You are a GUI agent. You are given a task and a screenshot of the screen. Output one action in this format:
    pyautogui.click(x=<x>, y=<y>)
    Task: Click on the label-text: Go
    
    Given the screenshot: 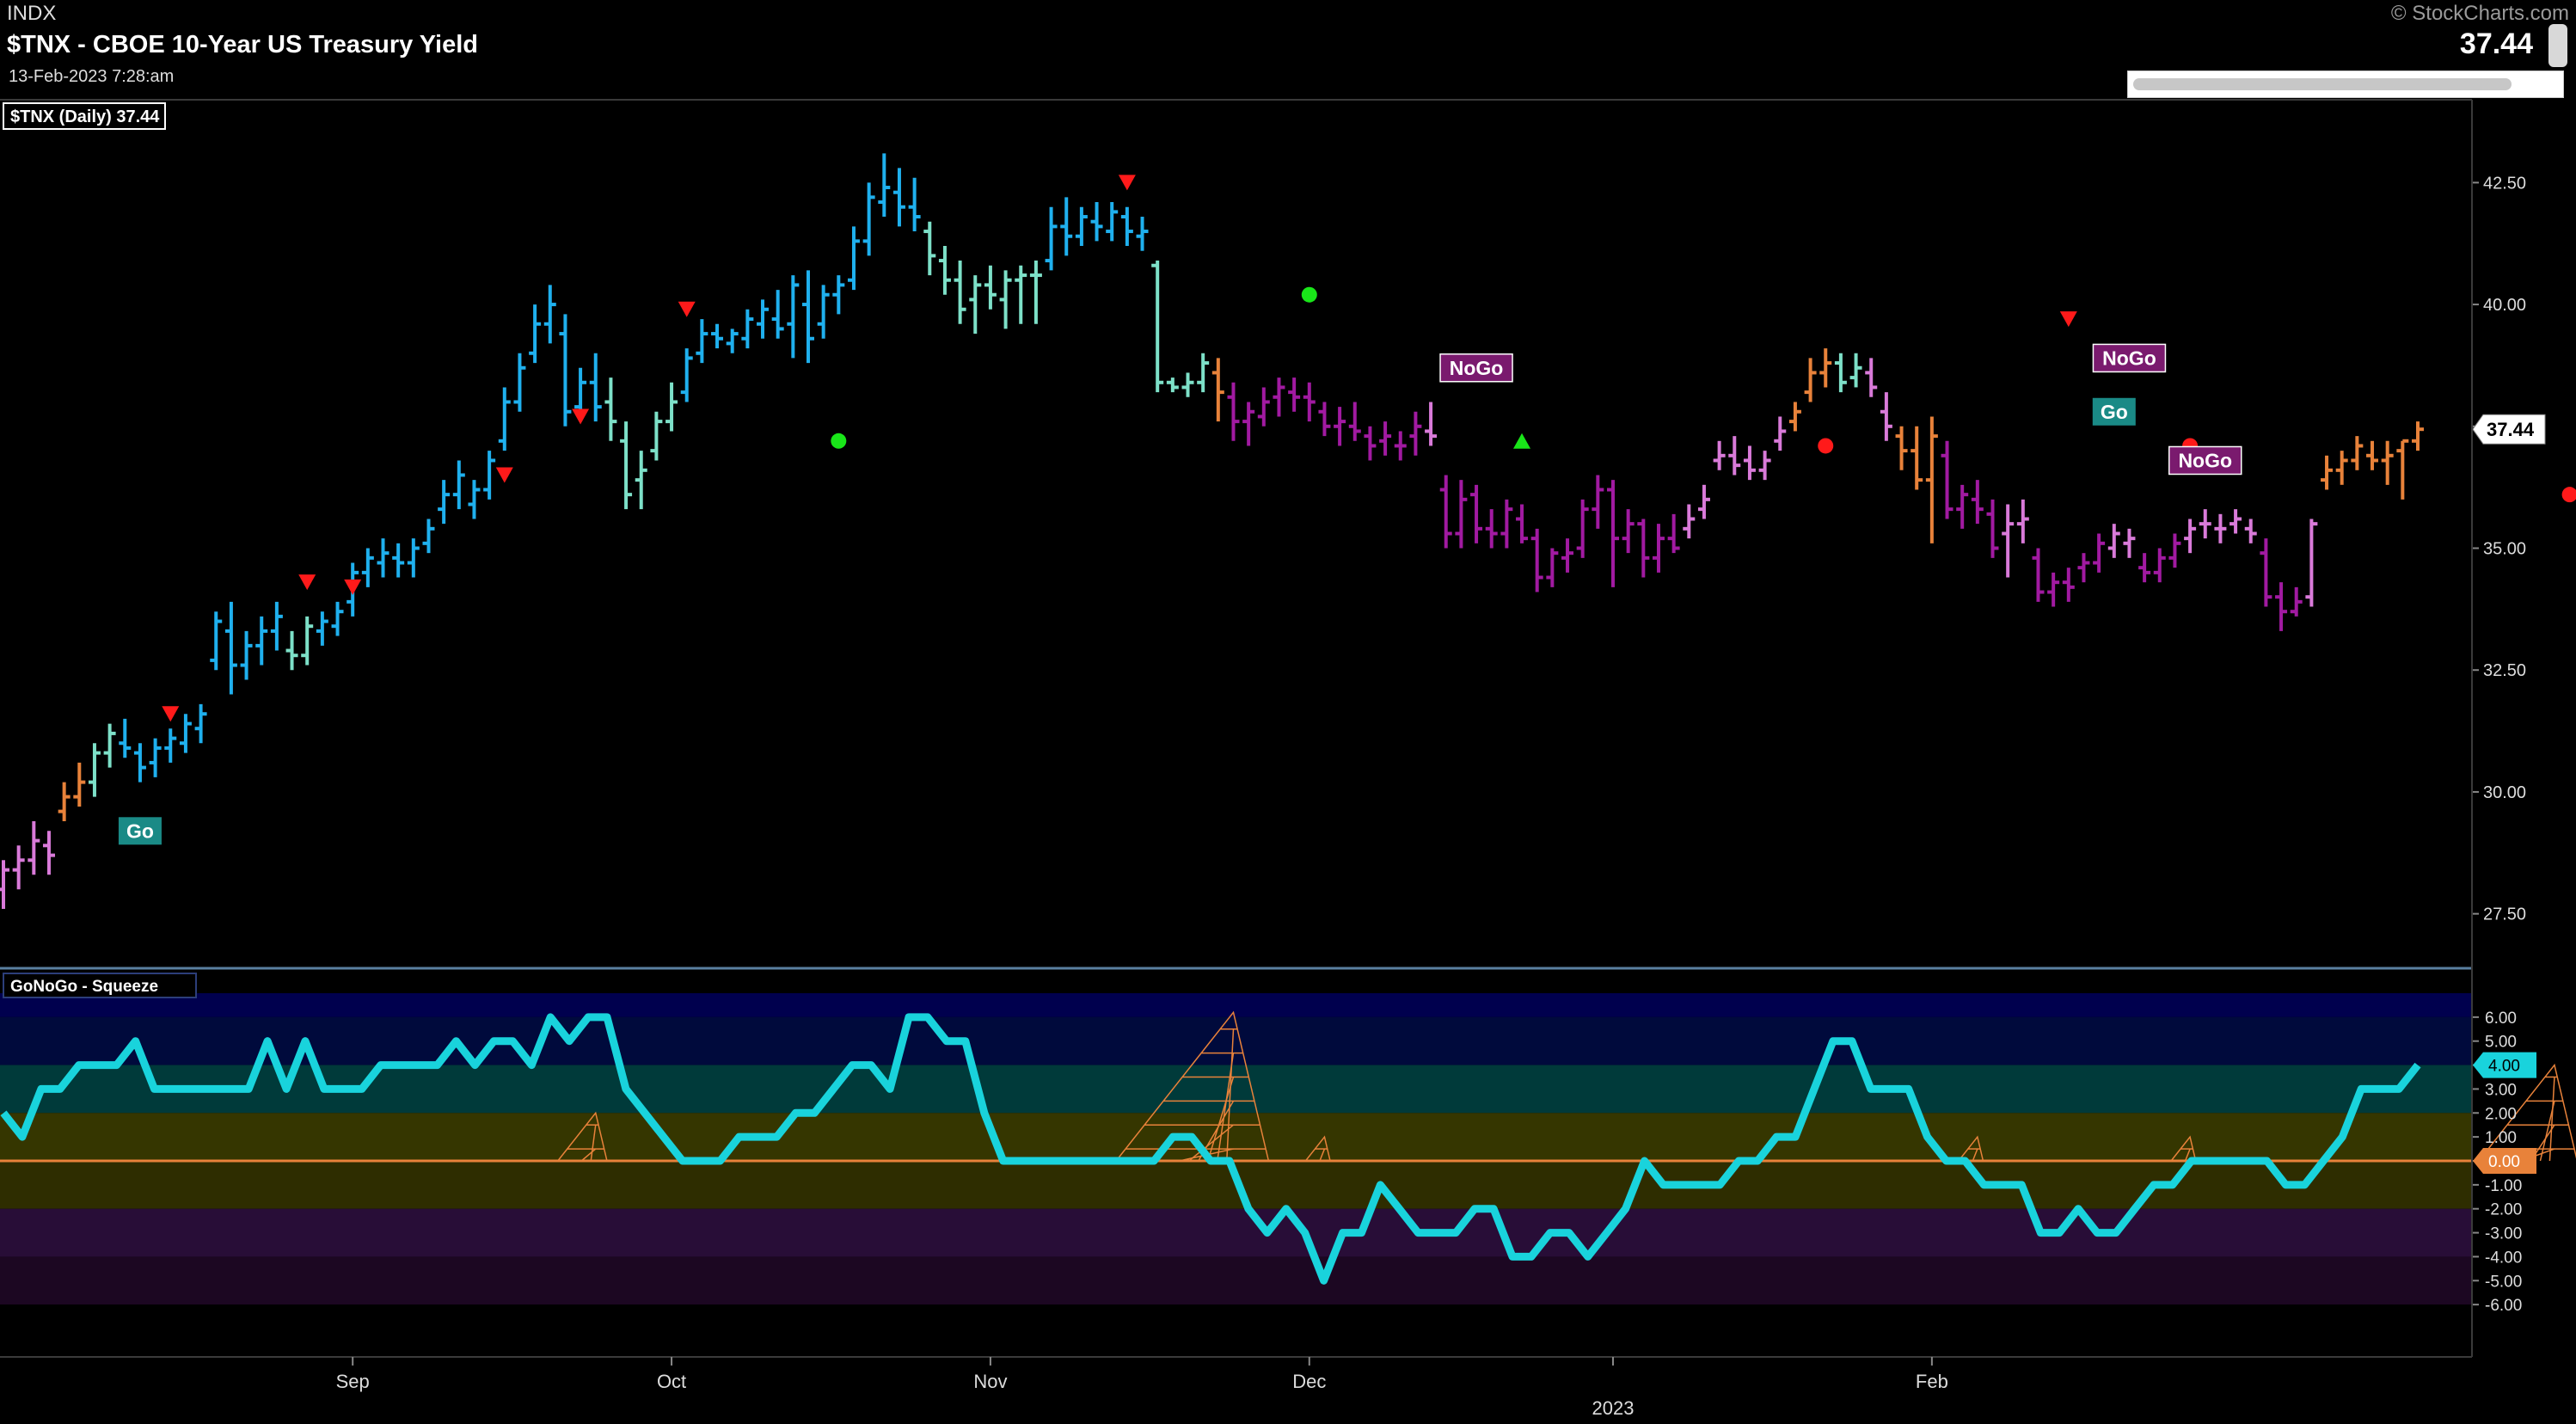 What is the action you would take?
    pyautogui.click(x=140, y=831)
    